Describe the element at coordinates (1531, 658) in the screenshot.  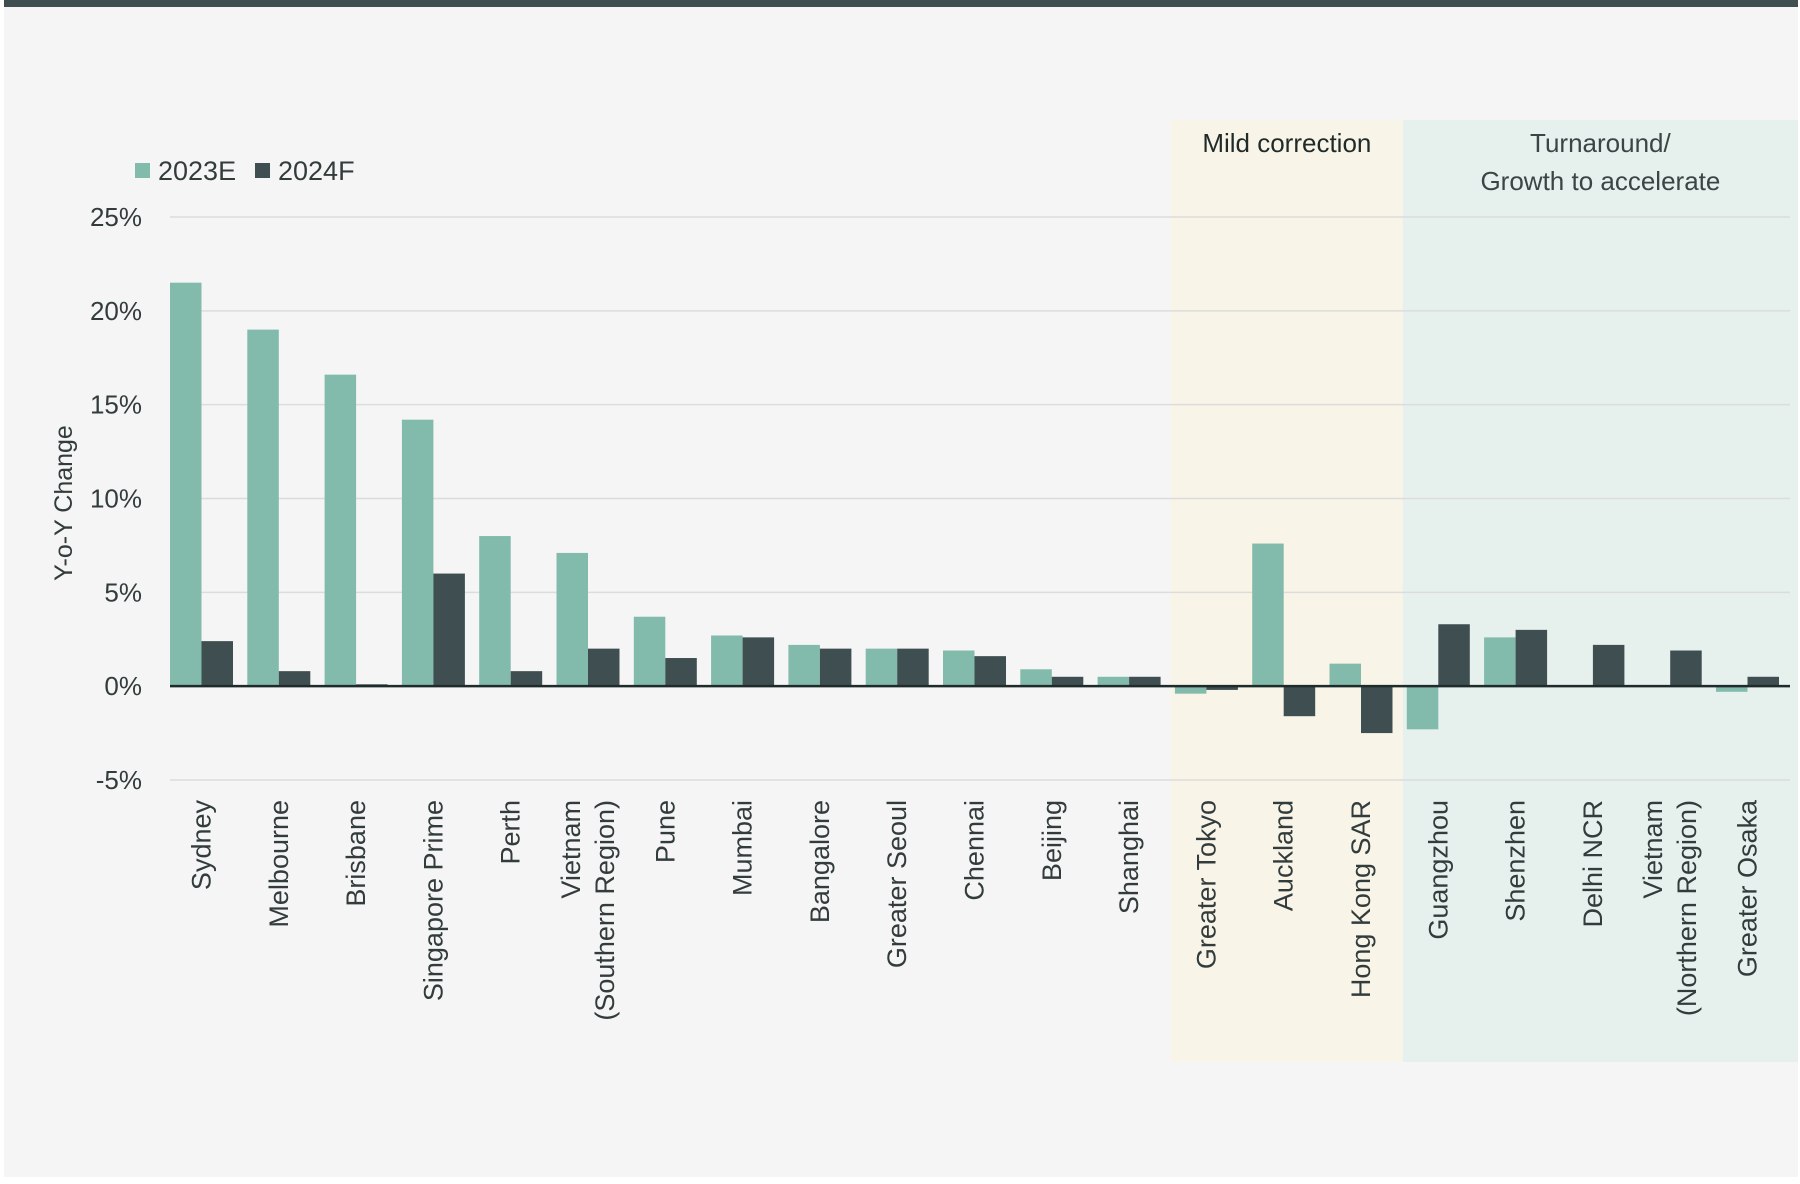
I see `bar-2024f-shenzhen` at that location.